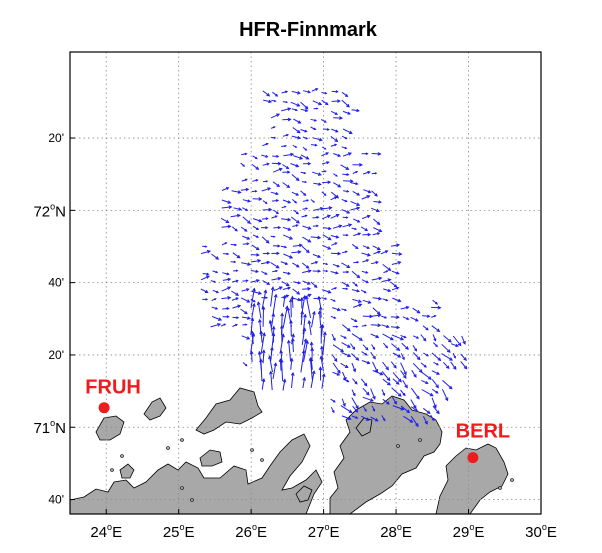 The height and width of the screenshot is (553, 602). What do you see at coordinates (49, 427) in the screenshot?
I see `y-tick-label: 71oN` at bounding box center [49, 427].